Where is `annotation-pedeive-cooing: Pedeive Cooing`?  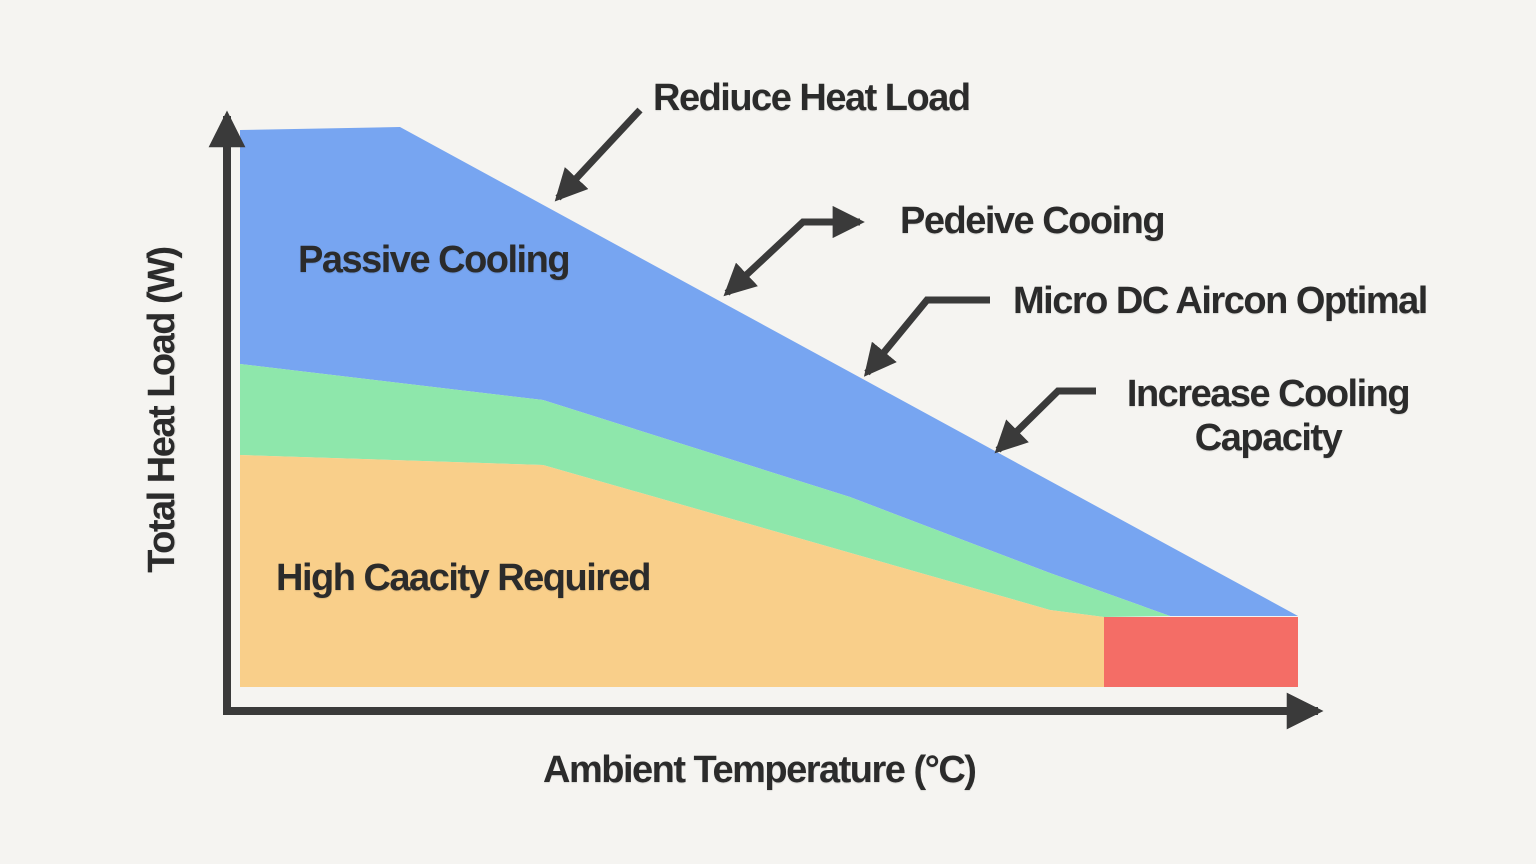
annotation-pedeive-cooing: Pedeive Cooing is located at coordinates (1033, 221).